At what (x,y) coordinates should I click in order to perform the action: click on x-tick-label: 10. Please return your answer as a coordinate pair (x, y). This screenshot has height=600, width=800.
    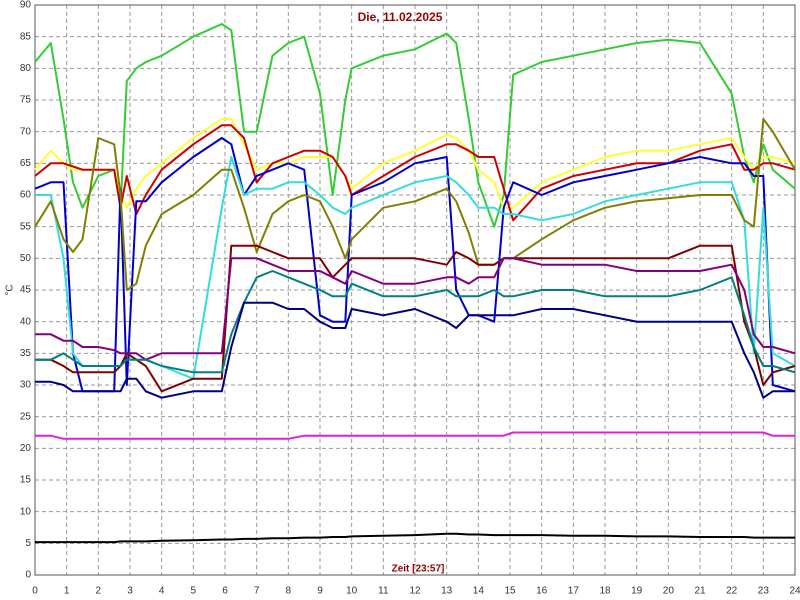
    Looking at the image, I should click on (352, 591).